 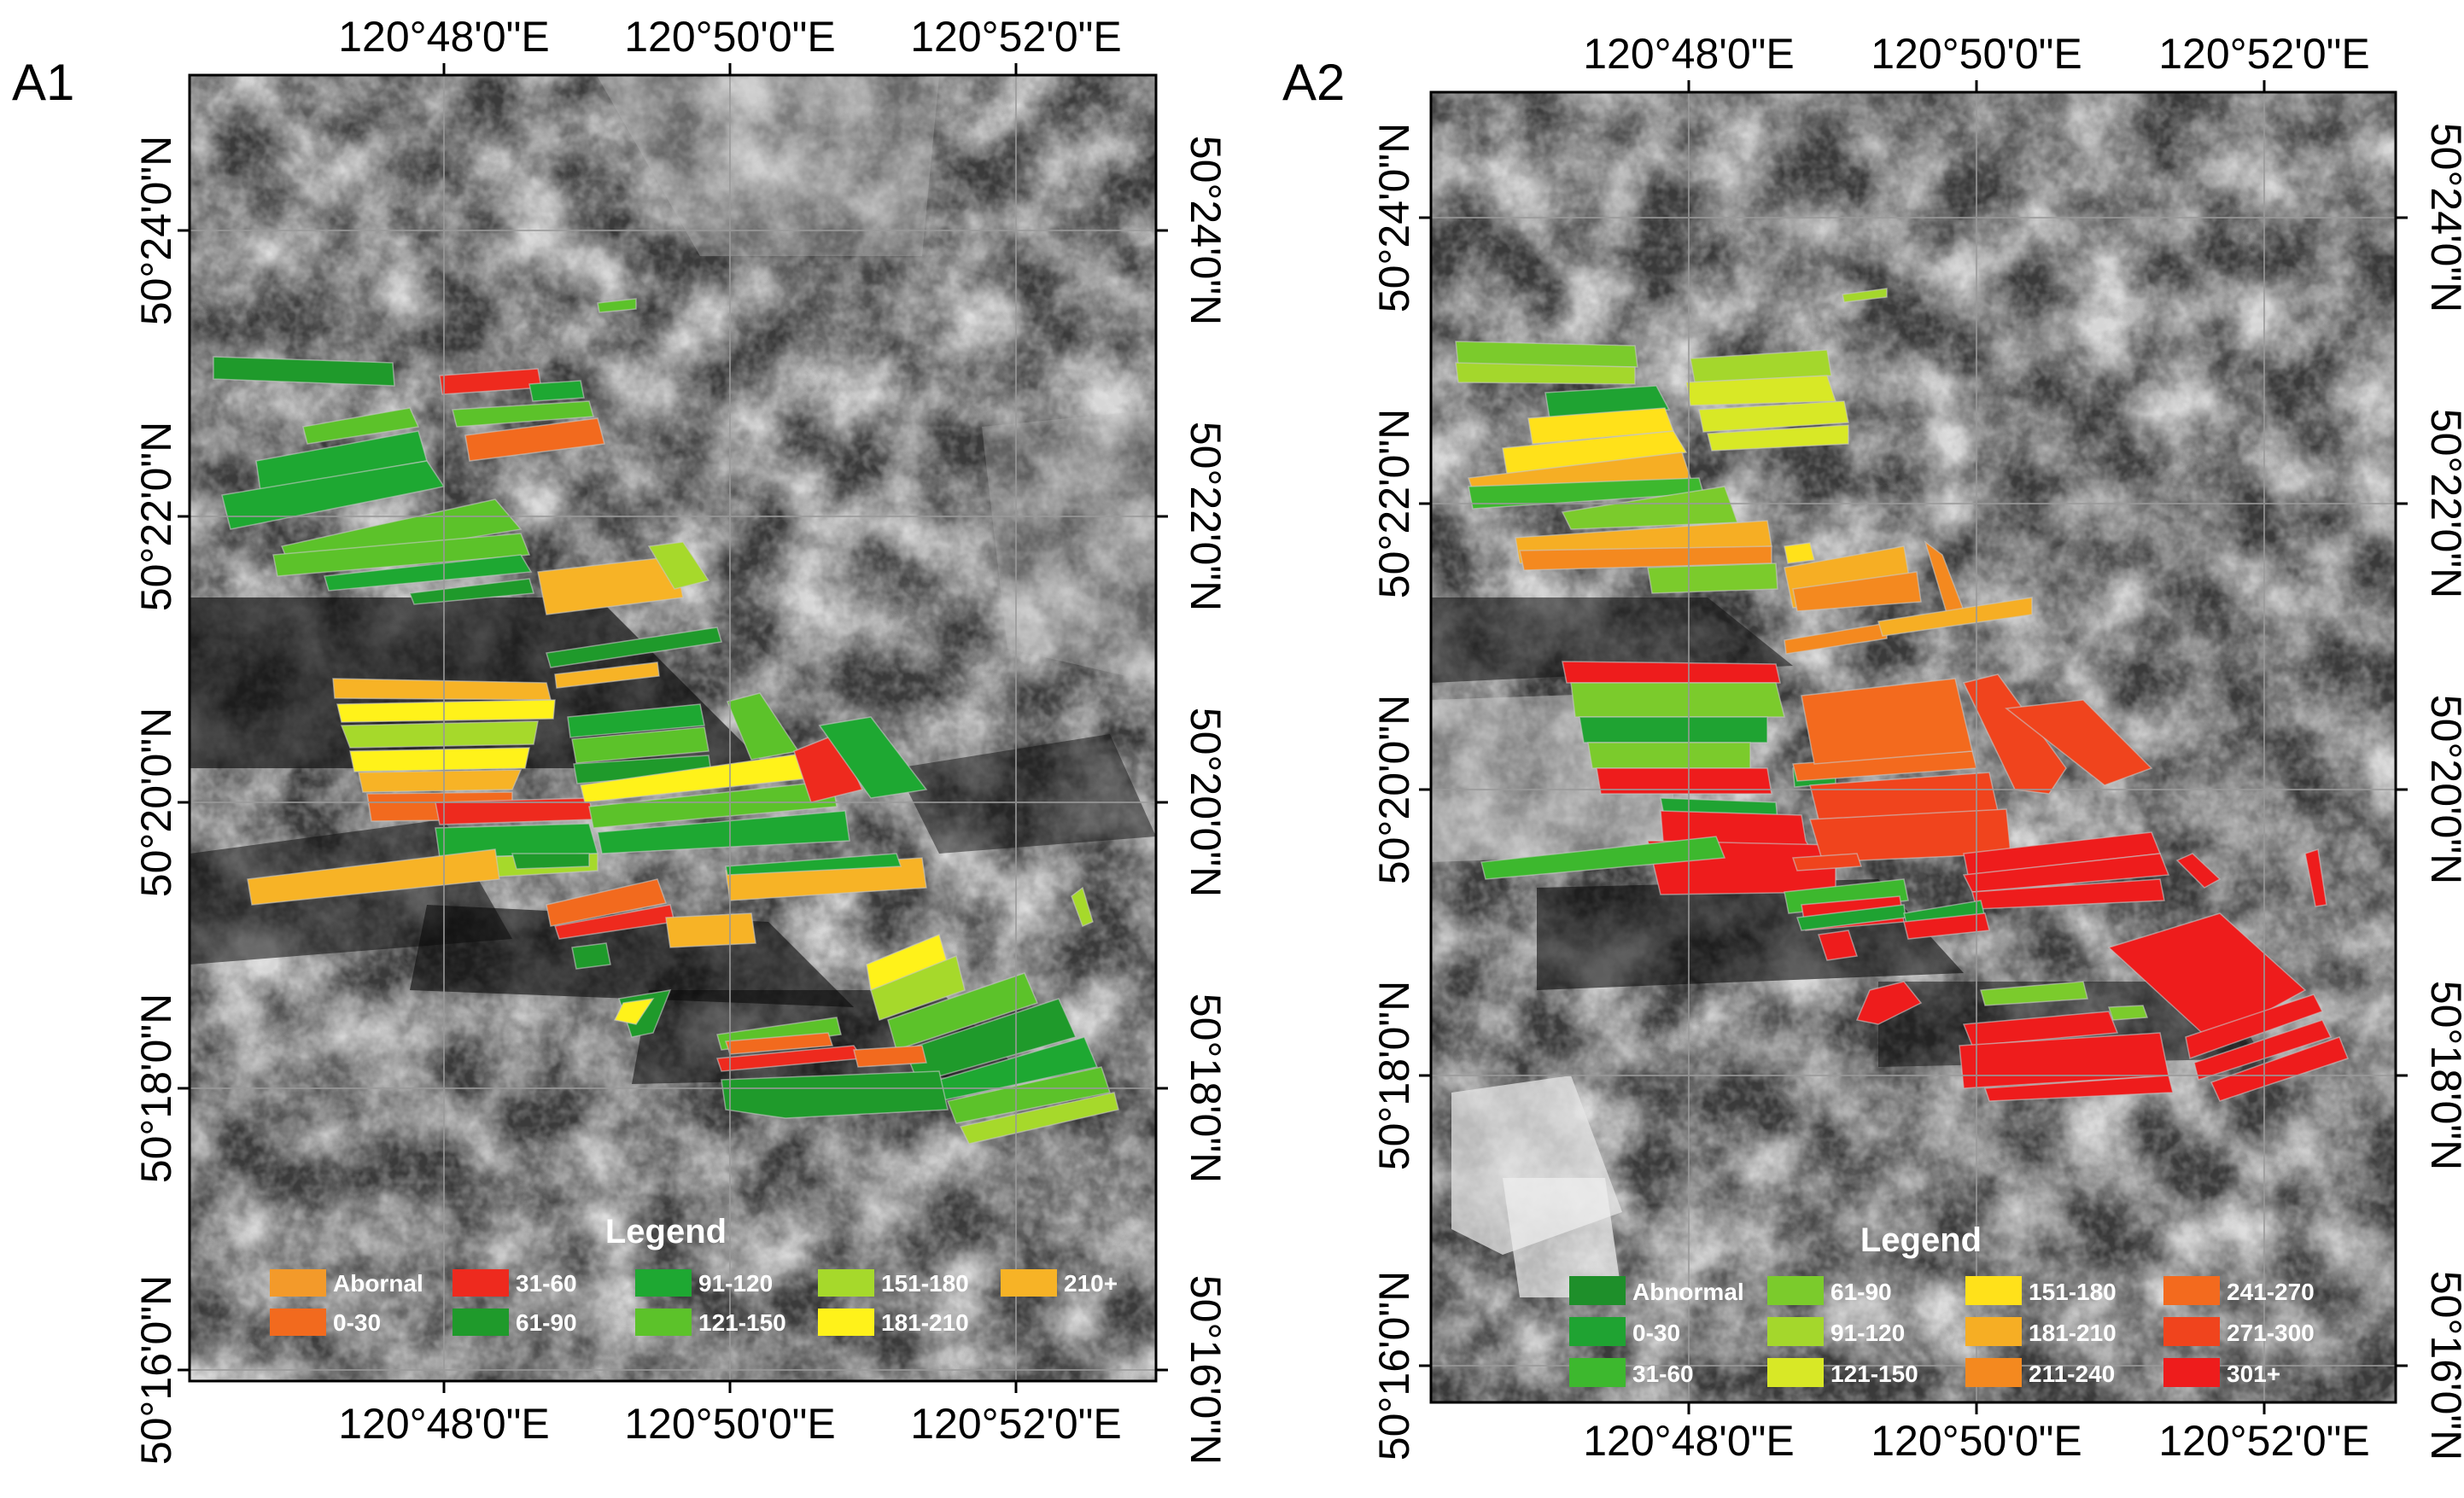 What do you see at coordinates (1394, 1365) in the screenshot?
I see `lat-tick-left-label: 50°16'0"N` at bounding box center [1394, 1365].